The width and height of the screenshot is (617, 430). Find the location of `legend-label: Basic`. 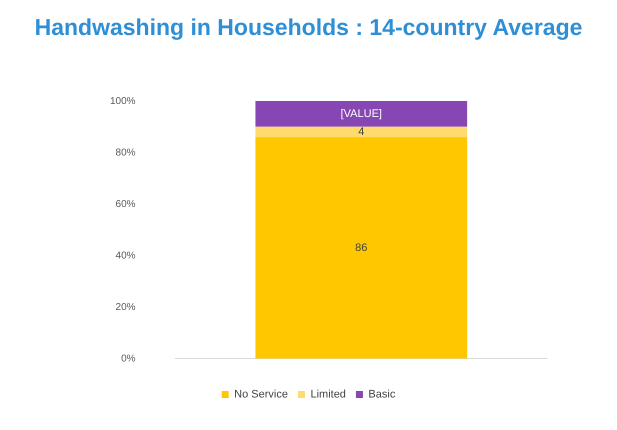

legend-label: Basic is located at coordinates (382, 394).